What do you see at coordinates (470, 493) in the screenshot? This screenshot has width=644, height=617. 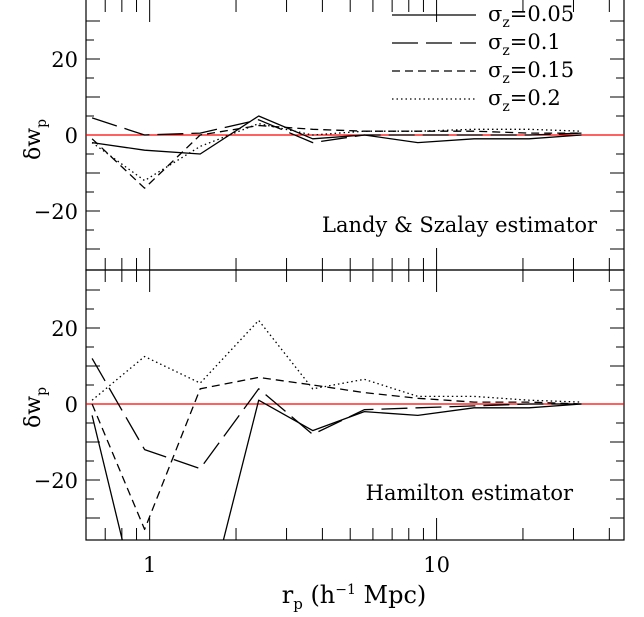 I see `bottom-annotation: Hamilton estimator` at bounding box center [470, 493].